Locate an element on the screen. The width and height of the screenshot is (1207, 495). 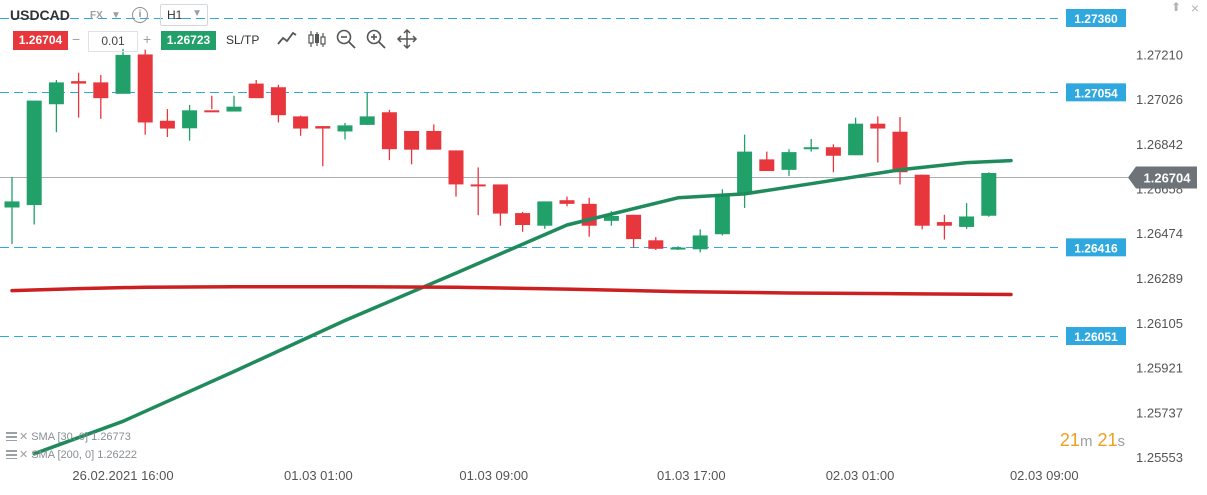
decrease-lot-button: − is located at coordinates (76, 39).